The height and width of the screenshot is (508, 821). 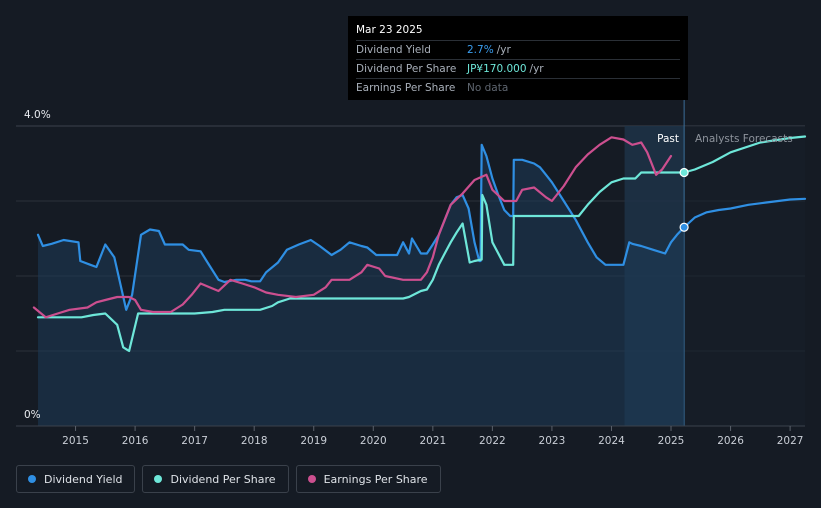 I want to click on tooltip-value: JP¥170.000, so click(x=497, y=69).